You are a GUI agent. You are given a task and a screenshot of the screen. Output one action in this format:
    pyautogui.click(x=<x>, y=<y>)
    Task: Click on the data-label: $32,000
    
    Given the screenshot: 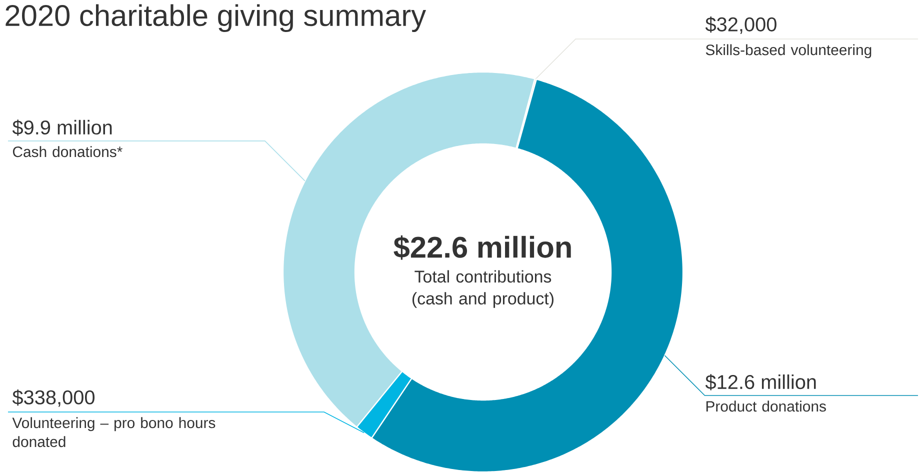 What is the action you would take?
    pyautogui.click(x=740, y=25)
    